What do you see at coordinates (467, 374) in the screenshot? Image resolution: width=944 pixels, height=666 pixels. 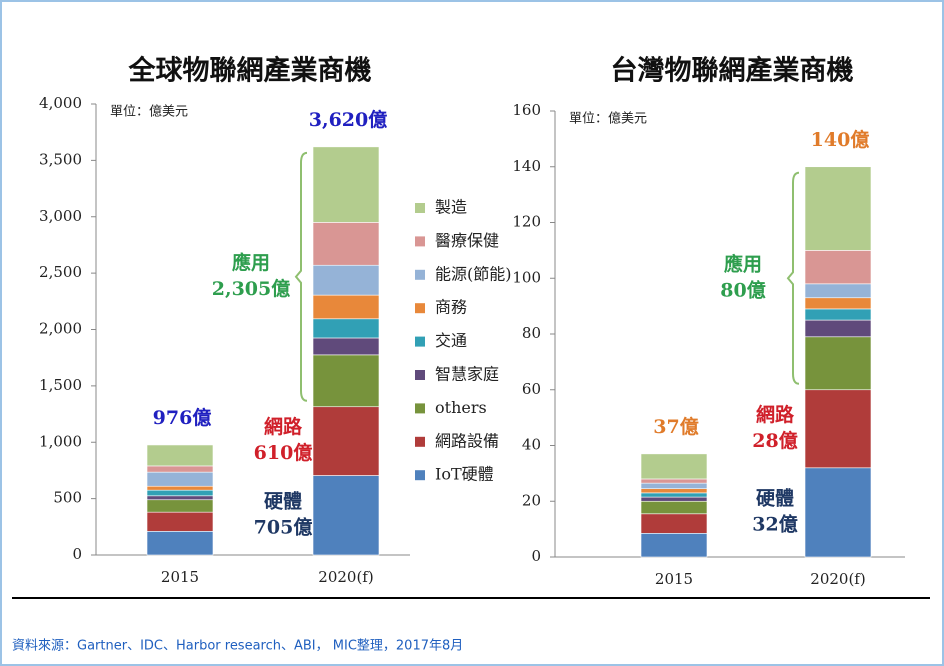 I see `legend-label: 智慧家庭` at bounding box center [467, 374].